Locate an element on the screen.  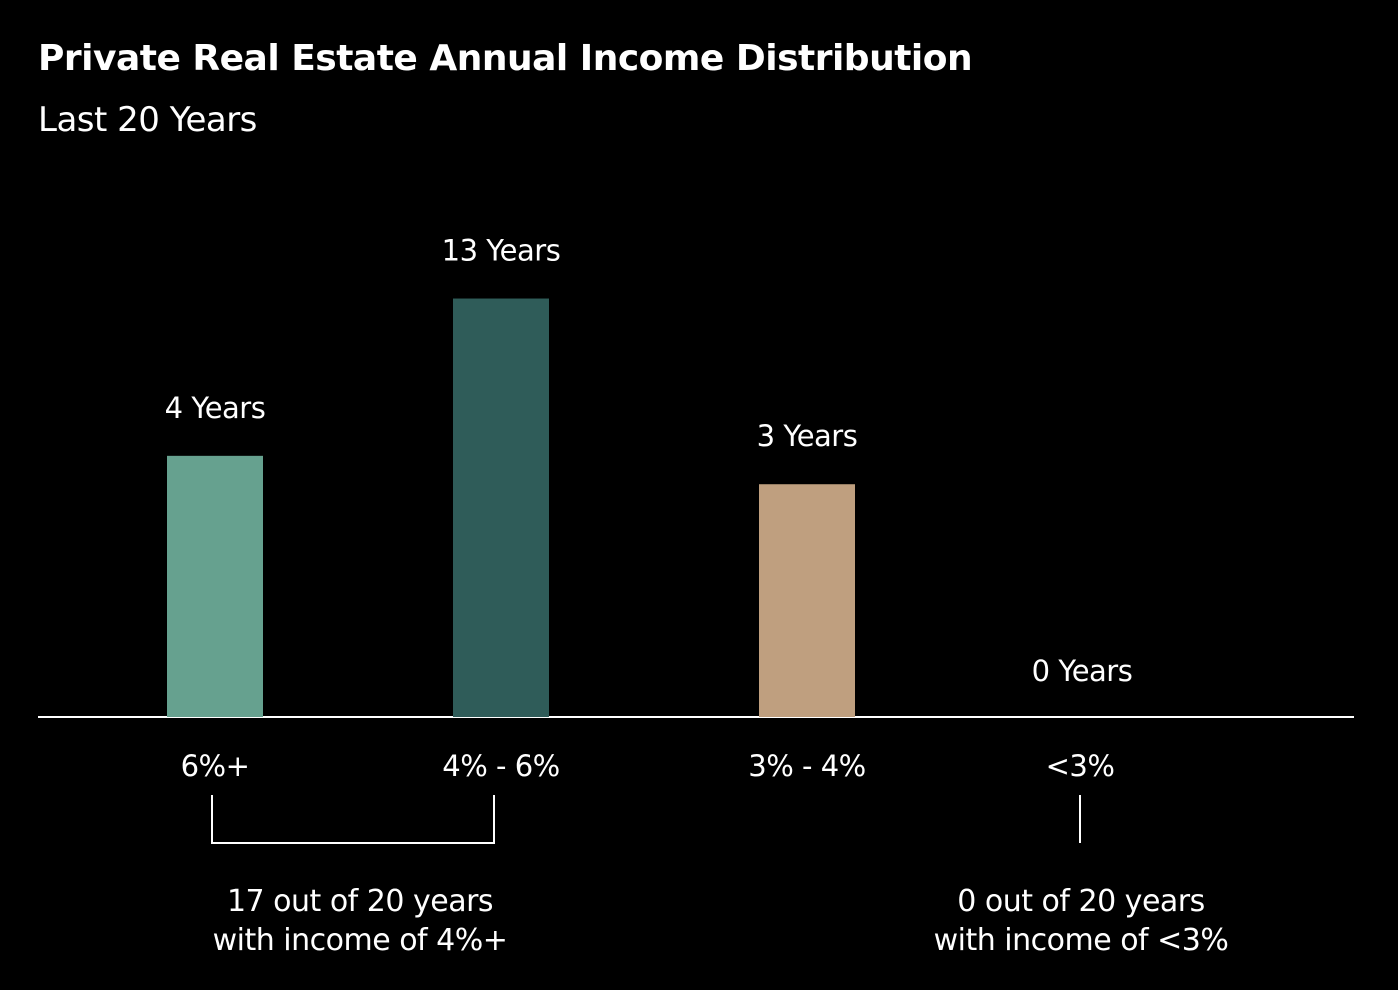
data-label: 0 Years is located at coordinates (1082, 671).